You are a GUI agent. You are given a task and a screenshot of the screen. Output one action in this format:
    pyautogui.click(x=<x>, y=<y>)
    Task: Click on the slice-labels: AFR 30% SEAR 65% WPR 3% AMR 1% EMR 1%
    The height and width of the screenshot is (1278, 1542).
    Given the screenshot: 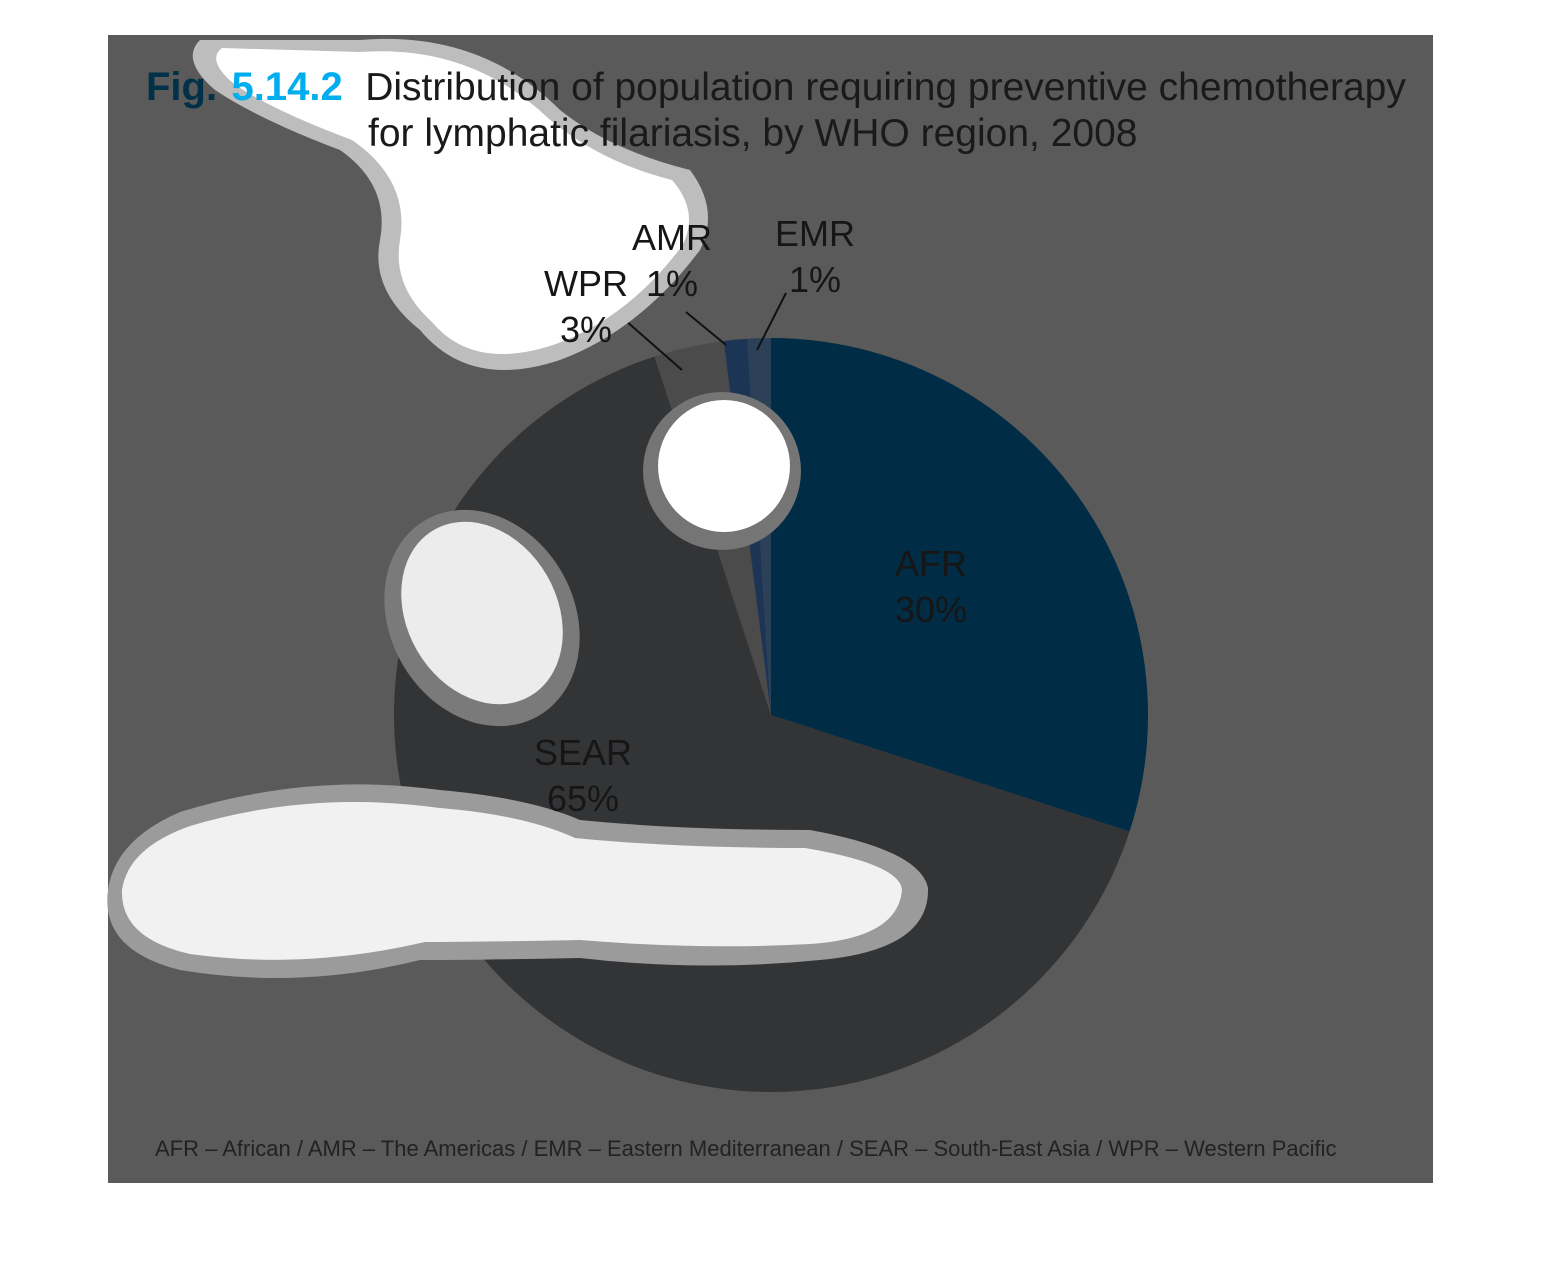 What is the action you would take?
    pyautogui.click(x=750, y=516)
    